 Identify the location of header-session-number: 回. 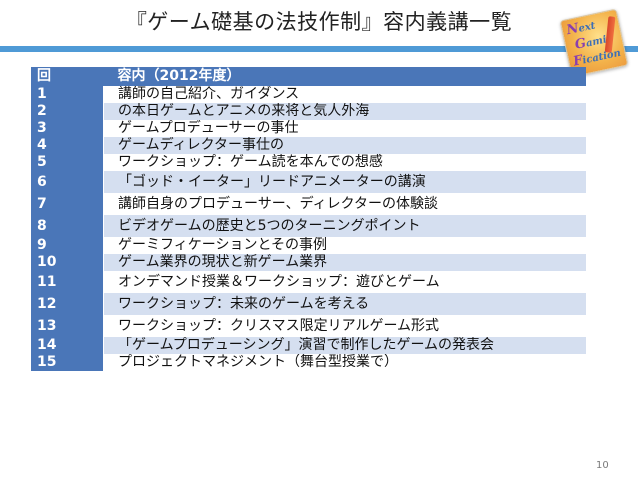
(67, 76).